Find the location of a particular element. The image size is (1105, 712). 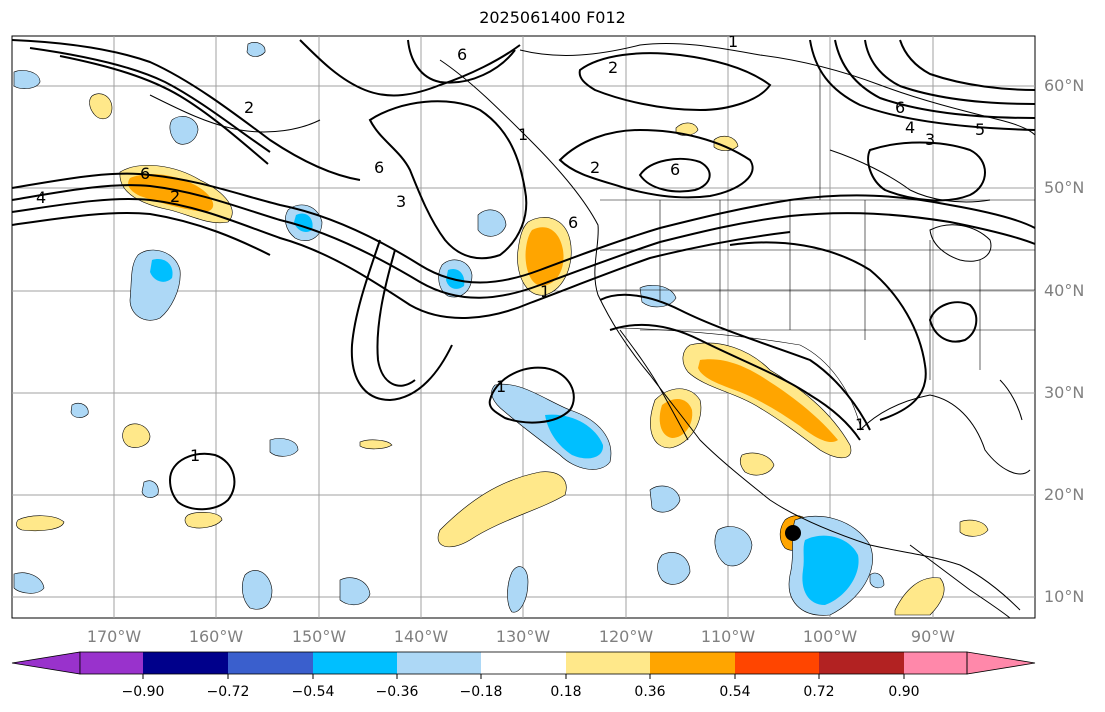

colorbar-tick-label: −0.72 is located at coordinates (228, 692).